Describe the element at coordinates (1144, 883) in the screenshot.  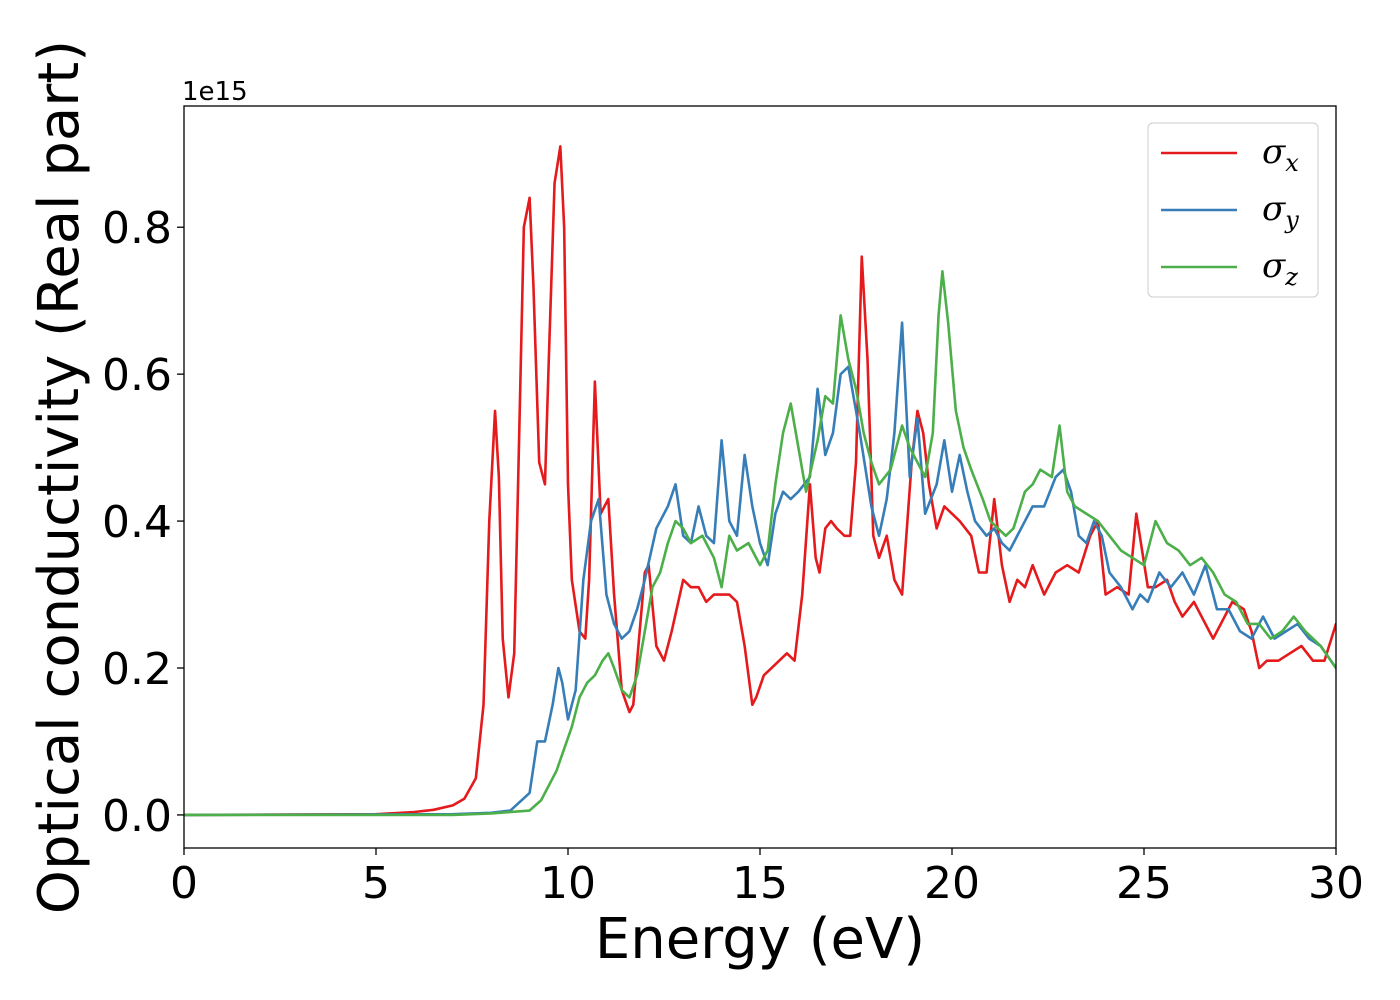
I see `x-tick-label: 25` at that location.